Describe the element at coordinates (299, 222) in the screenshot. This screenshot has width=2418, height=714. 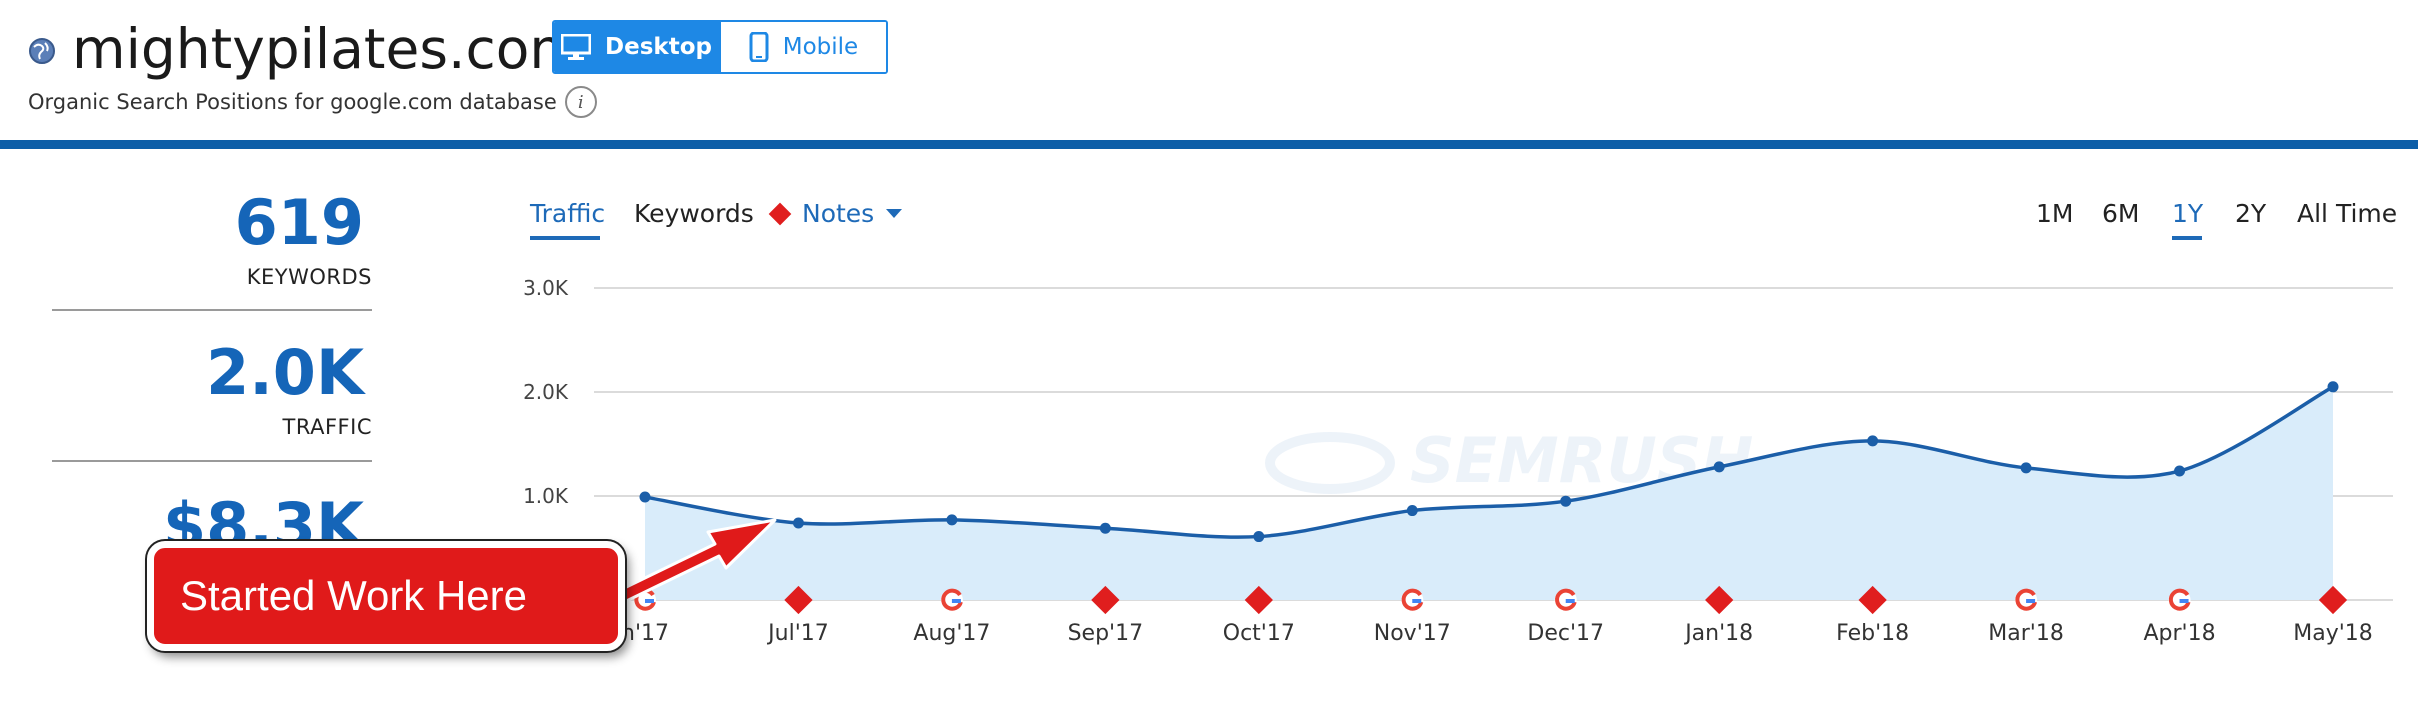
I see `keywords-value: 619` at that location.